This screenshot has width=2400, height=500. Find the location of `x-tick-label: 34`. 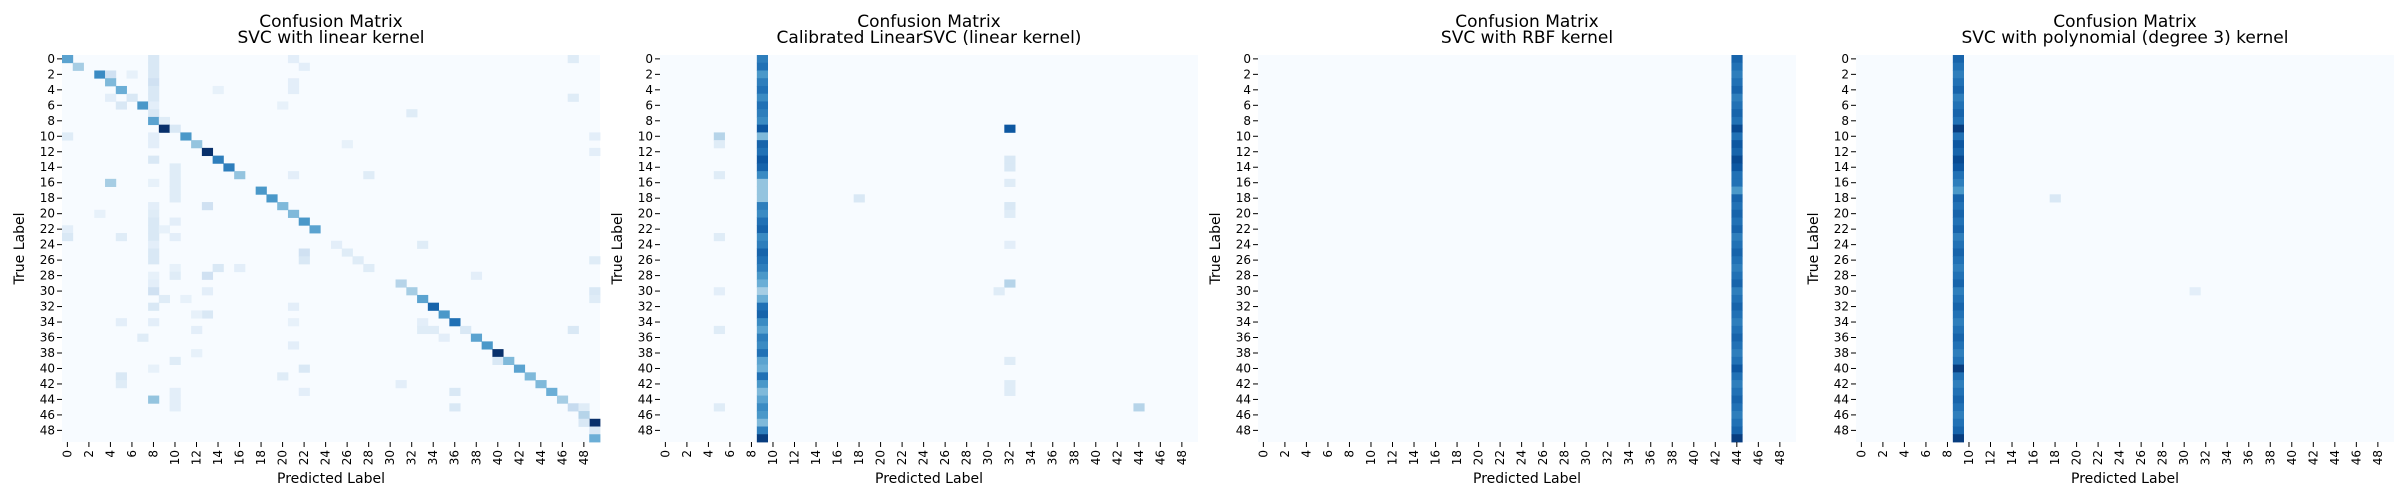

x-tick-label: 34 is located at coordinates (433, 457).